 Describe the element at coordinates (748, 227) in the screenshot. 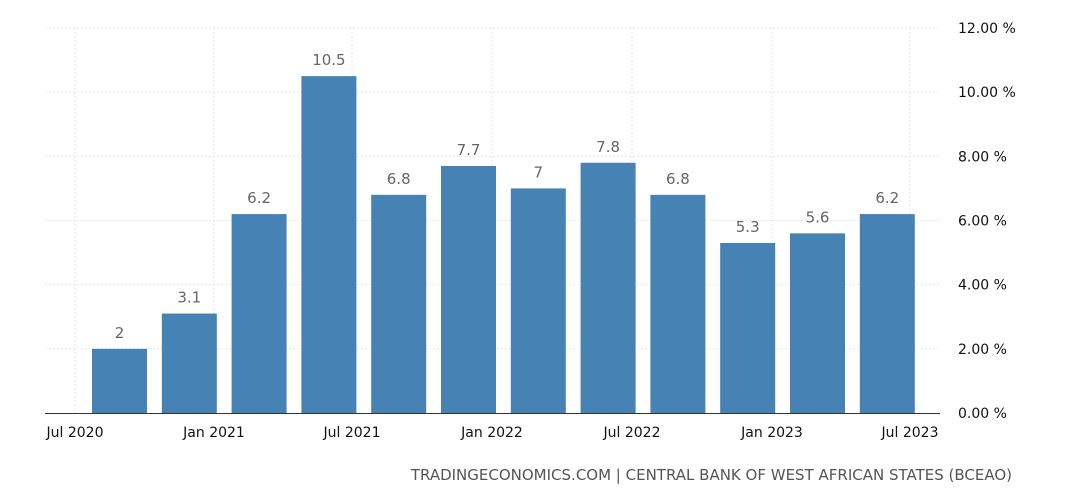

I see `data-label: 5.3` at that location.